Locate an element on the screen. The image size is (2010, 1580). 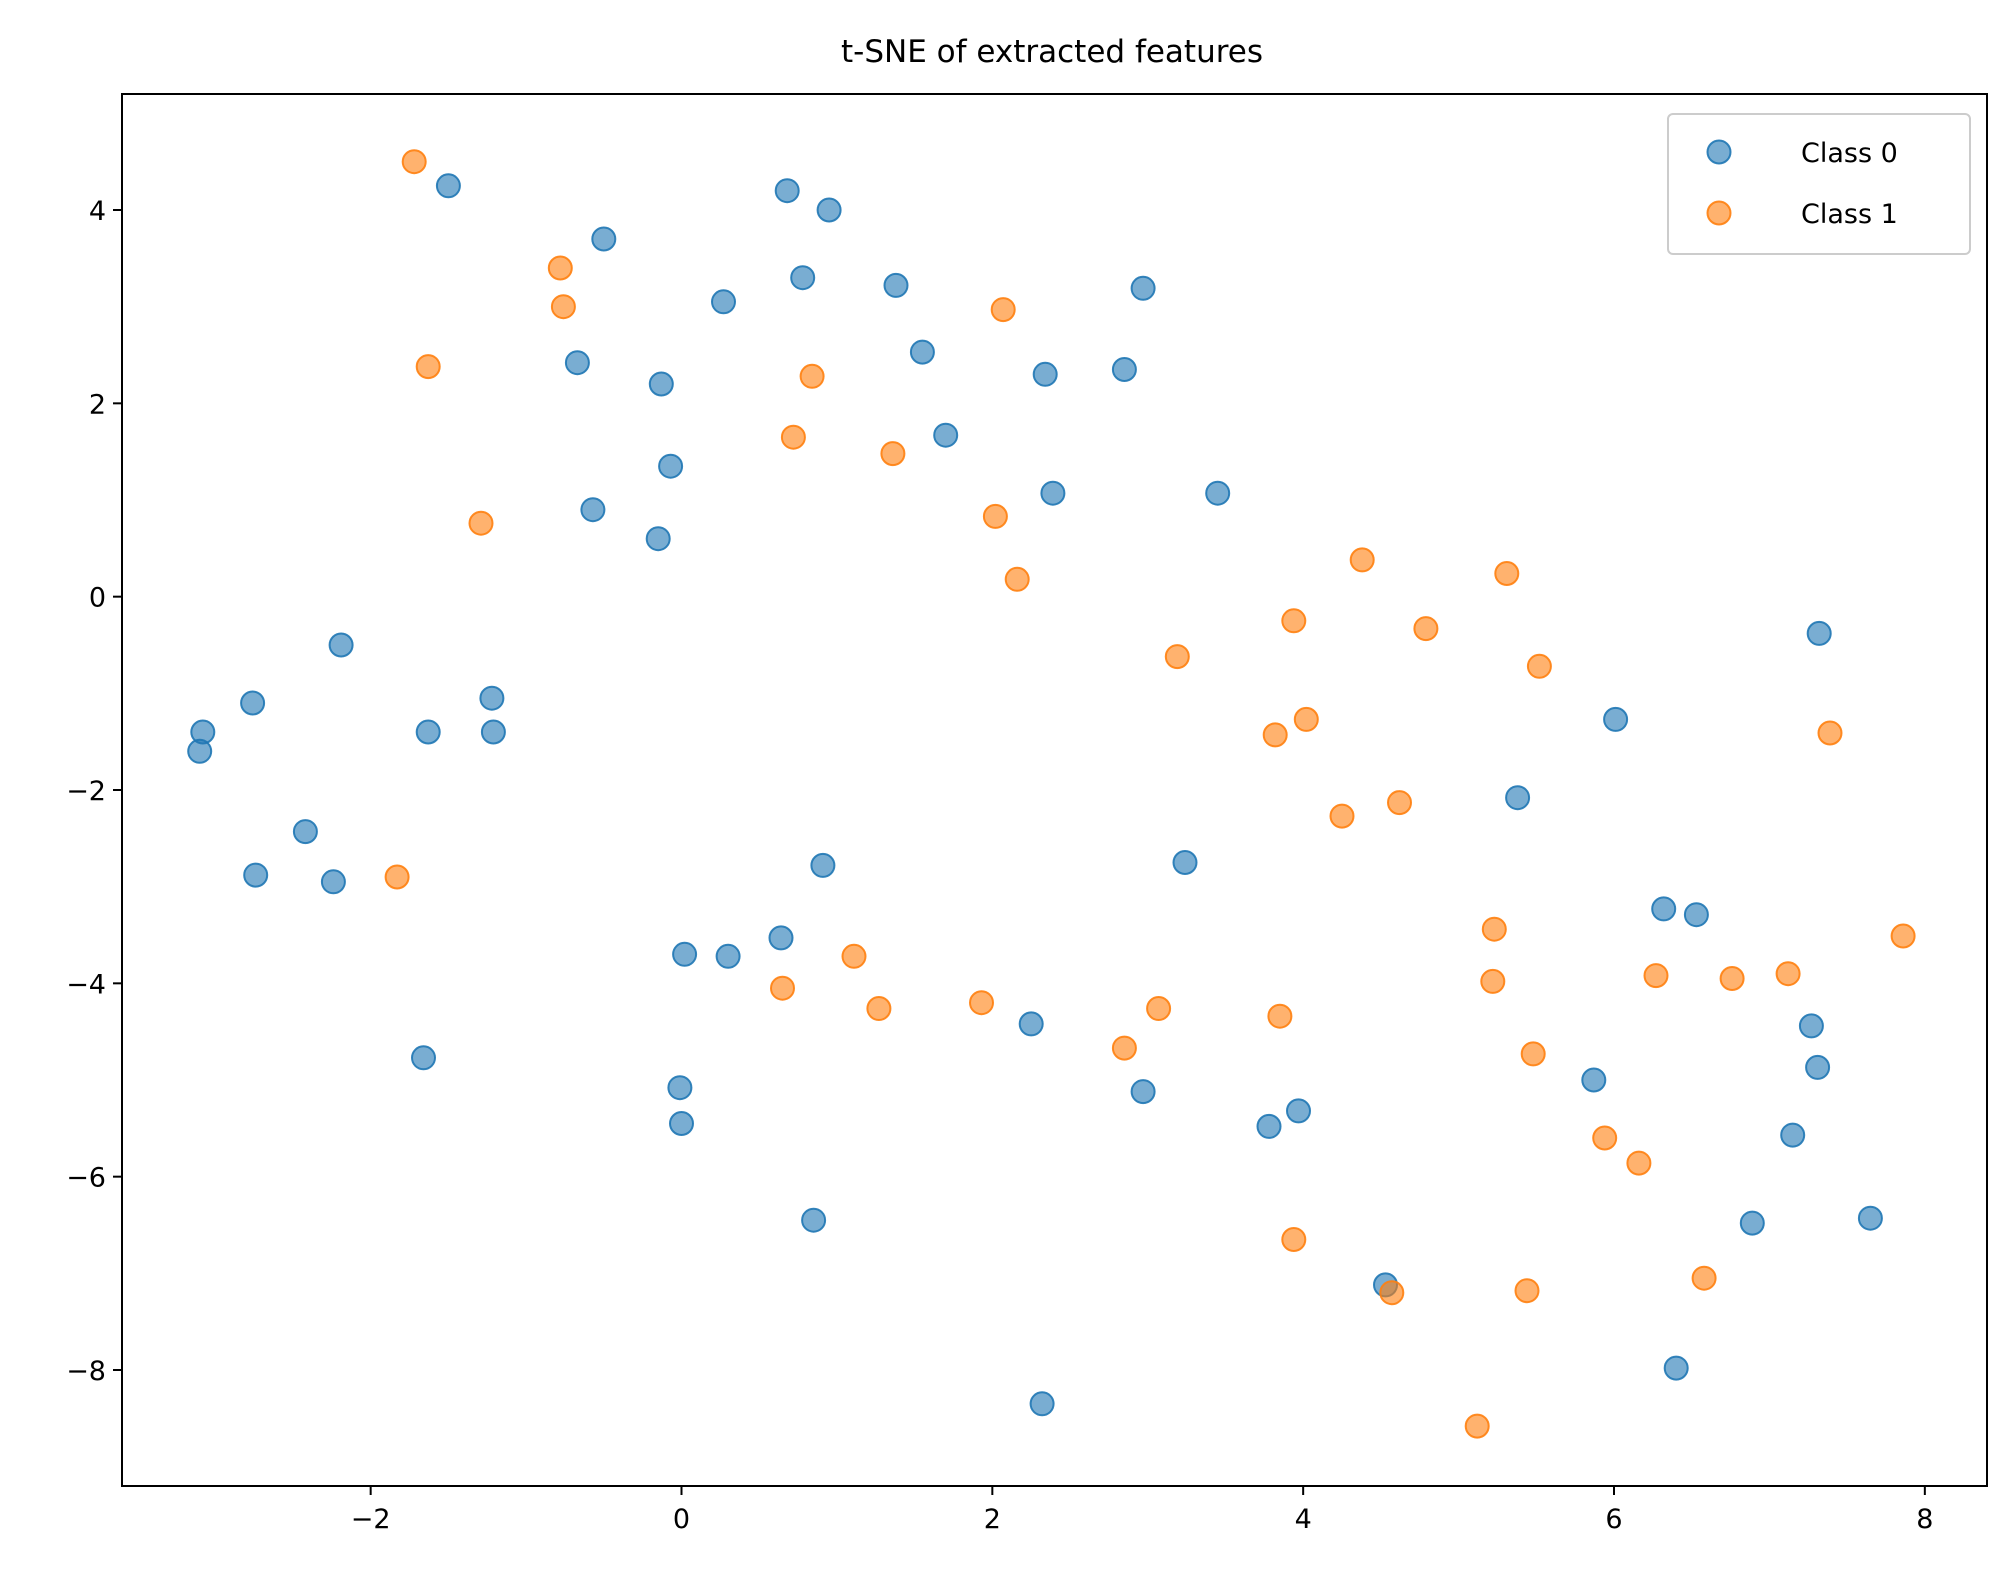
x-tick-label-4: 6 is located at coordinates (1613, 1519).